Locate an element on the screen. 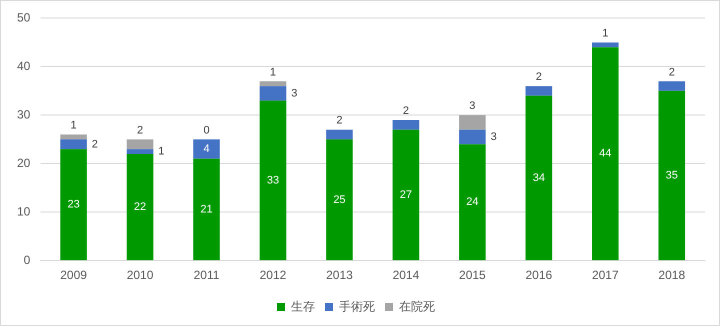  x-tick-label: 2015 is located at coordinates (472, 275).